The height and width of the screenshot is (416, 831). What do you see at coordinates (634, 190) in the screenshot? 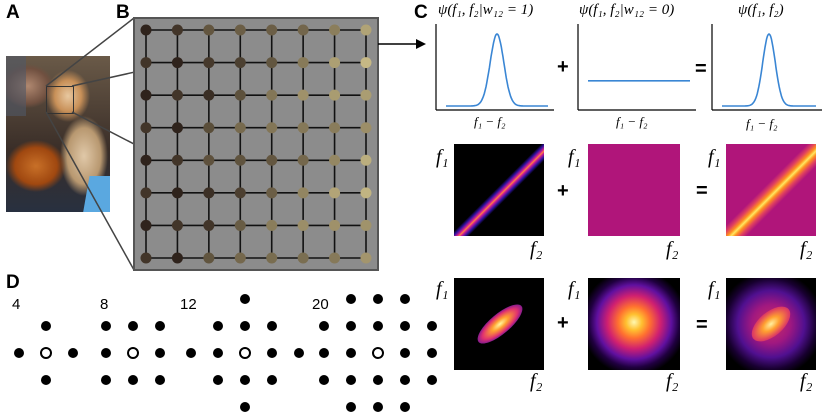
I see `heatmap-uniform` at bounding box center [634, 190].